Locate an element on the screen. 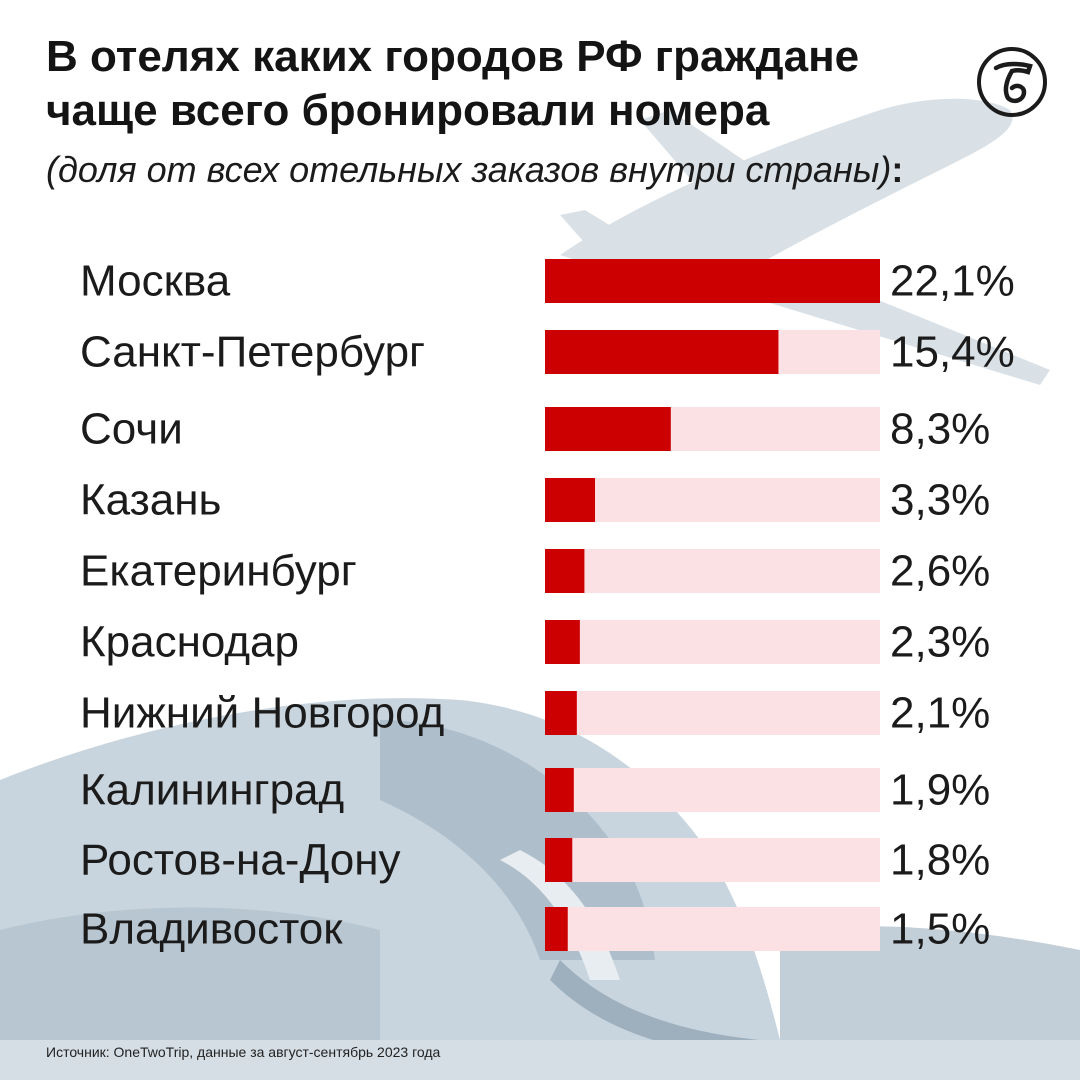 The height and width of the screenshot is (1080, 1080). value-label: 2,1% is located at coordinates (940, 713).